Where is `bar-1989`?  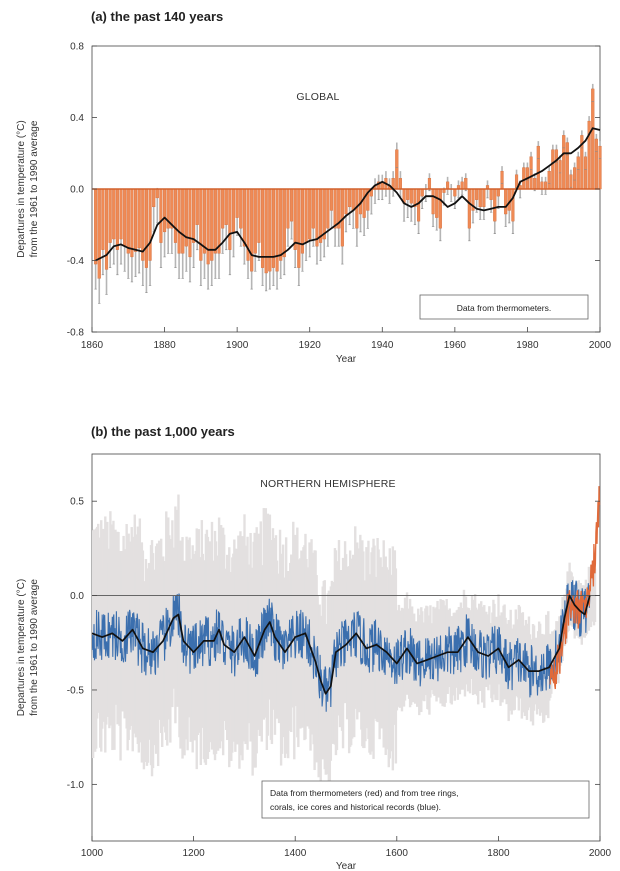
bar-1989 is located at coordinates (560, 175).